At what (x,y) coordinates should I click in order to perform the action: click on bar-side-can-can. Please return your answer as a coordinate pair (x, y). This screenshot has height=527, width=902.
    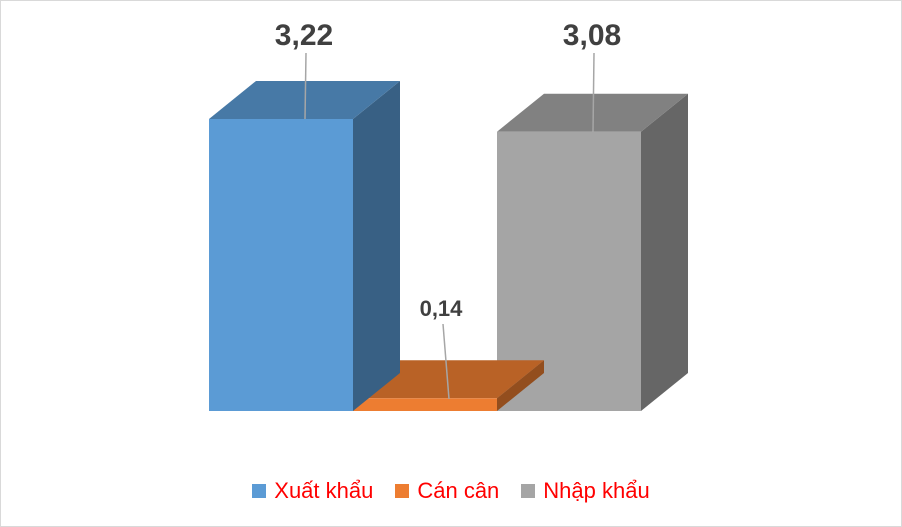
    Looking at the image, I should click on (520, 385).